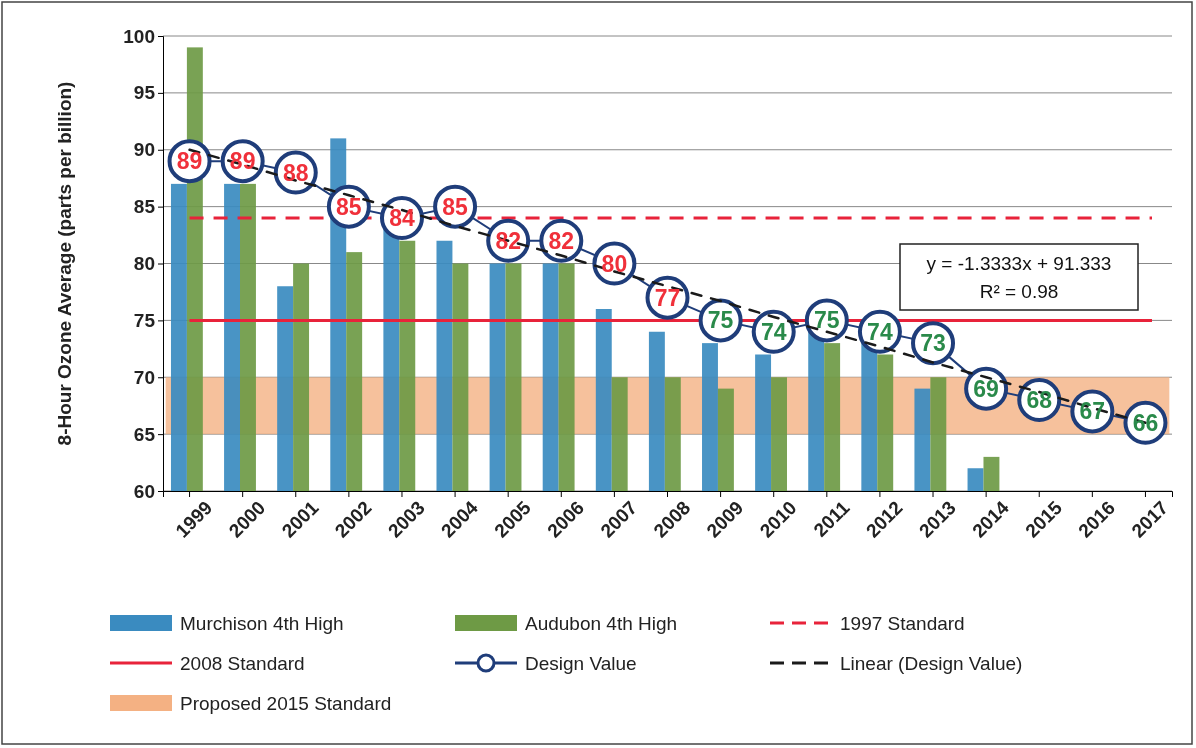 The width and height of the screenshot is (1196, 748). What do you see at coordinates (144, 320) in the screenshot?
I see `y-tick-label: 75` at bounding box center [144, 320].